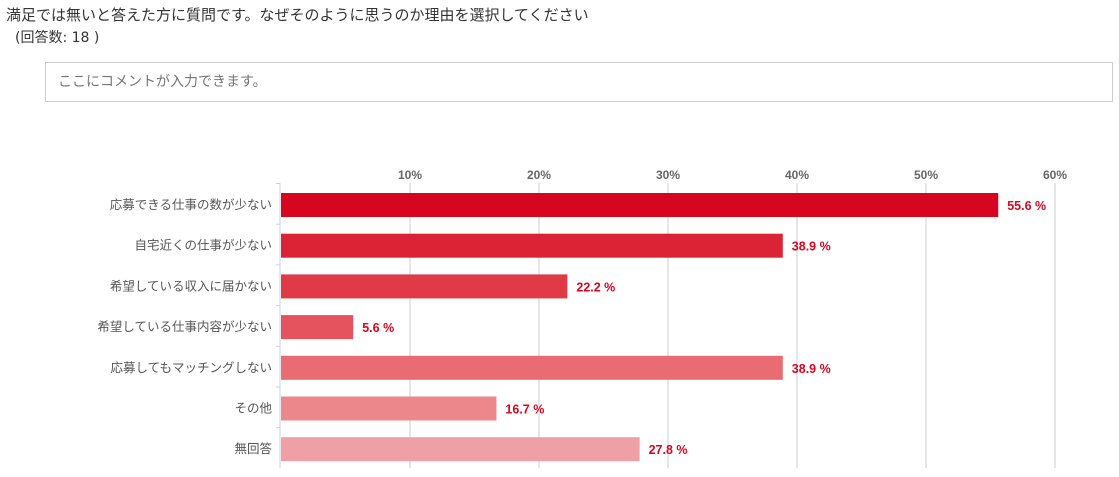  Describe the element at coordinates (191, 367) in the screenshot. I see `category-label: 応募してもマッチングしない` at that location.